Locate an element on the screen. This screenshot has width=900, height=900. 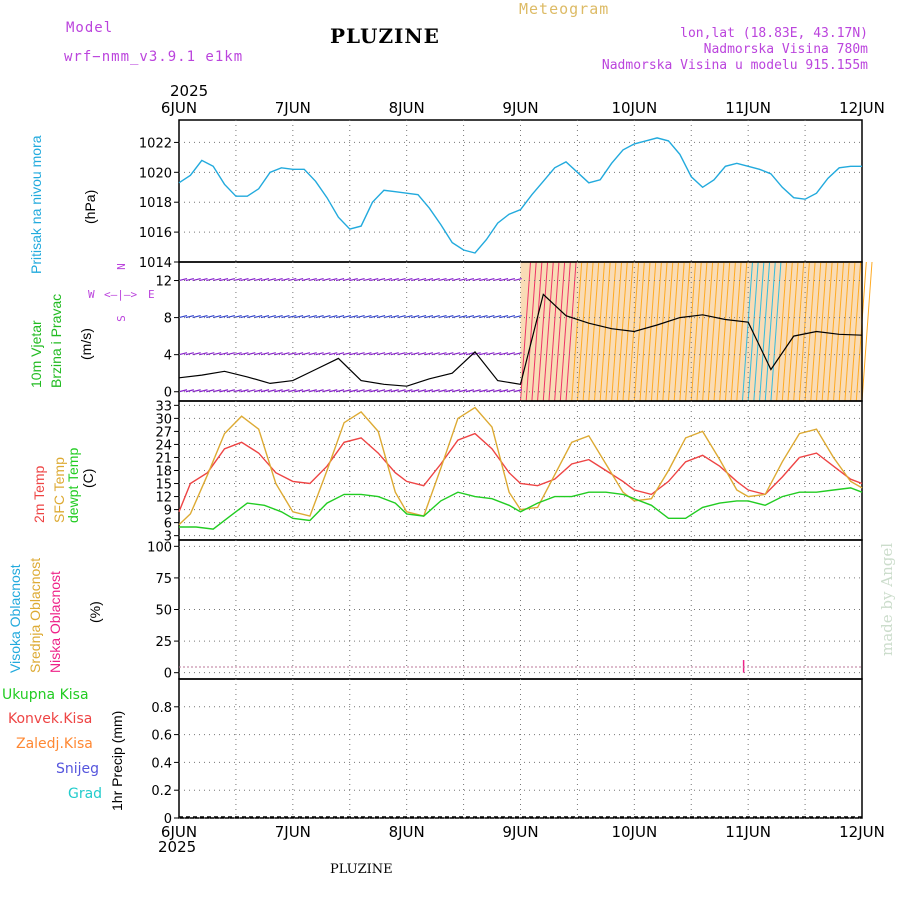
ytick-label-3-3: 75 is located at coordinates (163, 579).